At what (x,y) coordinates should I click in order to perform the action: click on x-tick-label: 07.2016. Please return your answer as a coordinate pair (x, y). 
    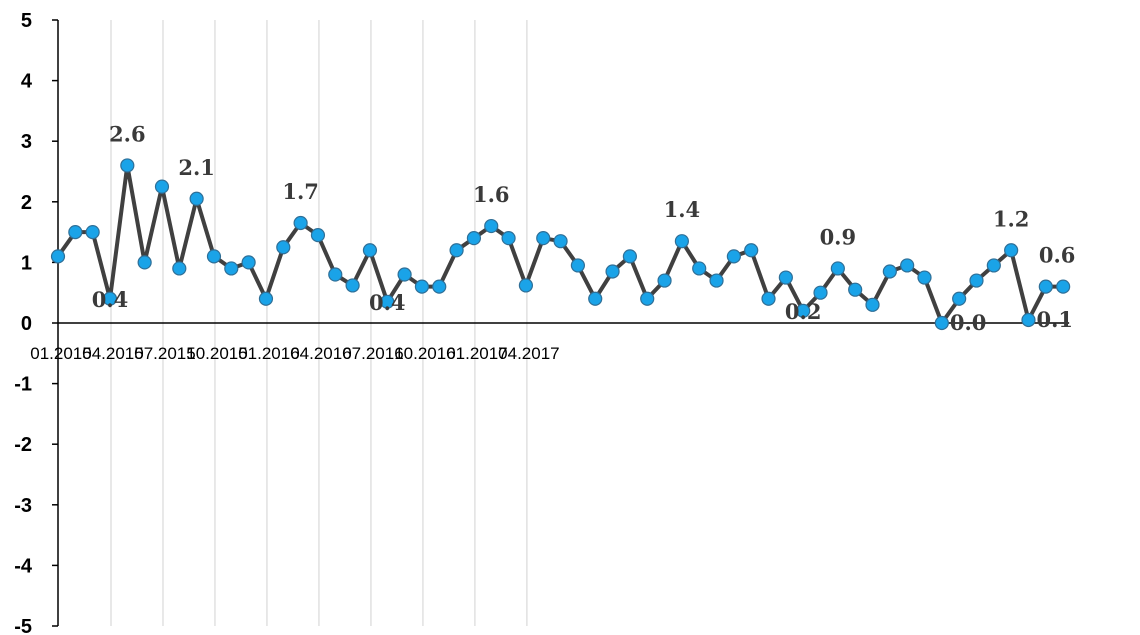
    Looking at the image, I should click on (372, 353).